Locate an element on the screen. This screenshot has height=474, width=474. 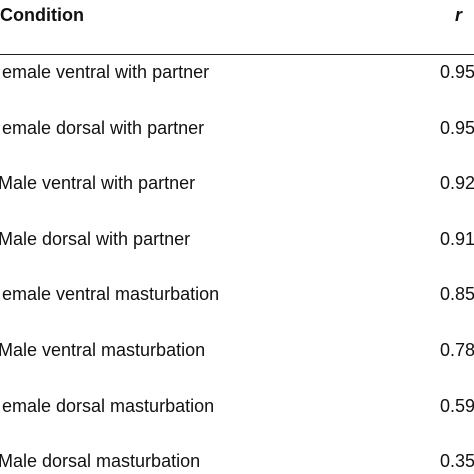
r-cell: 0.78 is located at coordinates (457, 350).